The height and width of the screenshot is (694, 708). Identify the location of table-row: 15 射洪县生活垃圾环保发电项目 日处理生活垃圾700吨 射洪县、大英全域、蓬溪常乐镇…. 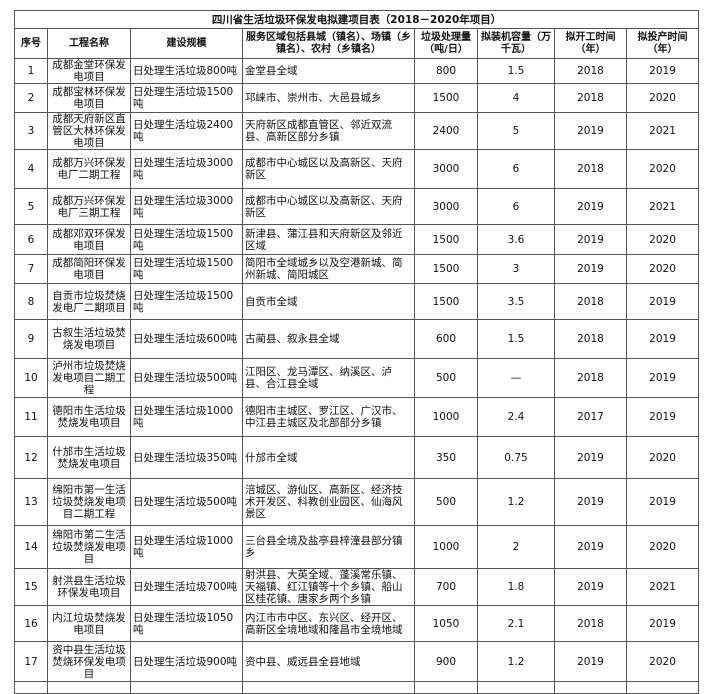
(357, 587).